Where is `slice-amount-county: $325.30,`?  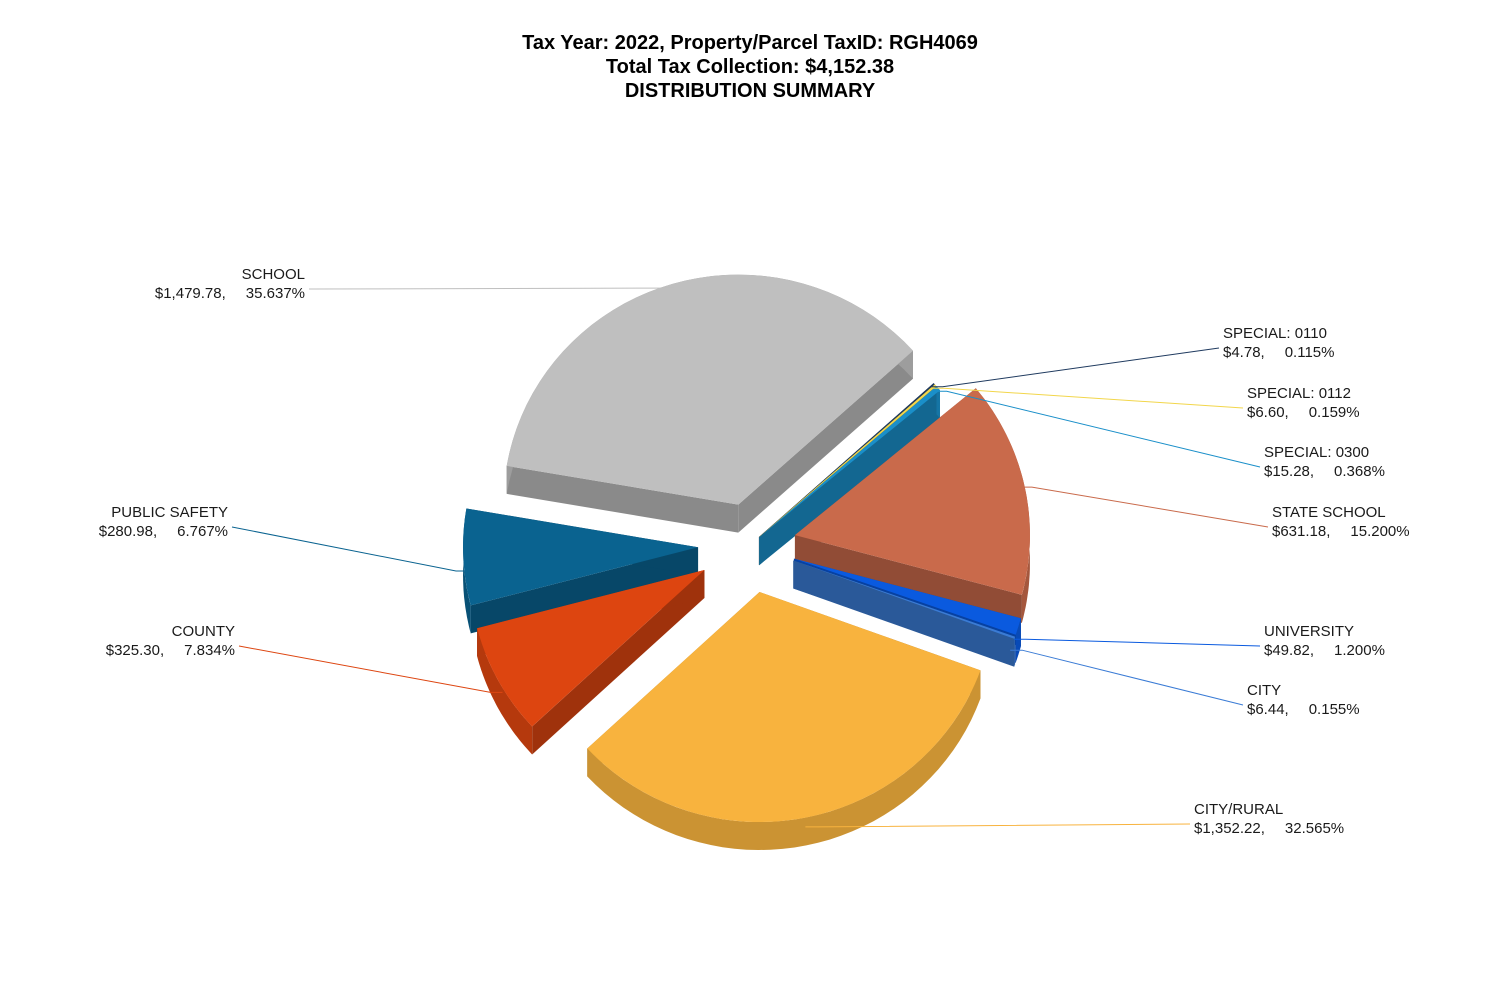 slice-amount-county: $325.30, is located at coordinates (135, 650).